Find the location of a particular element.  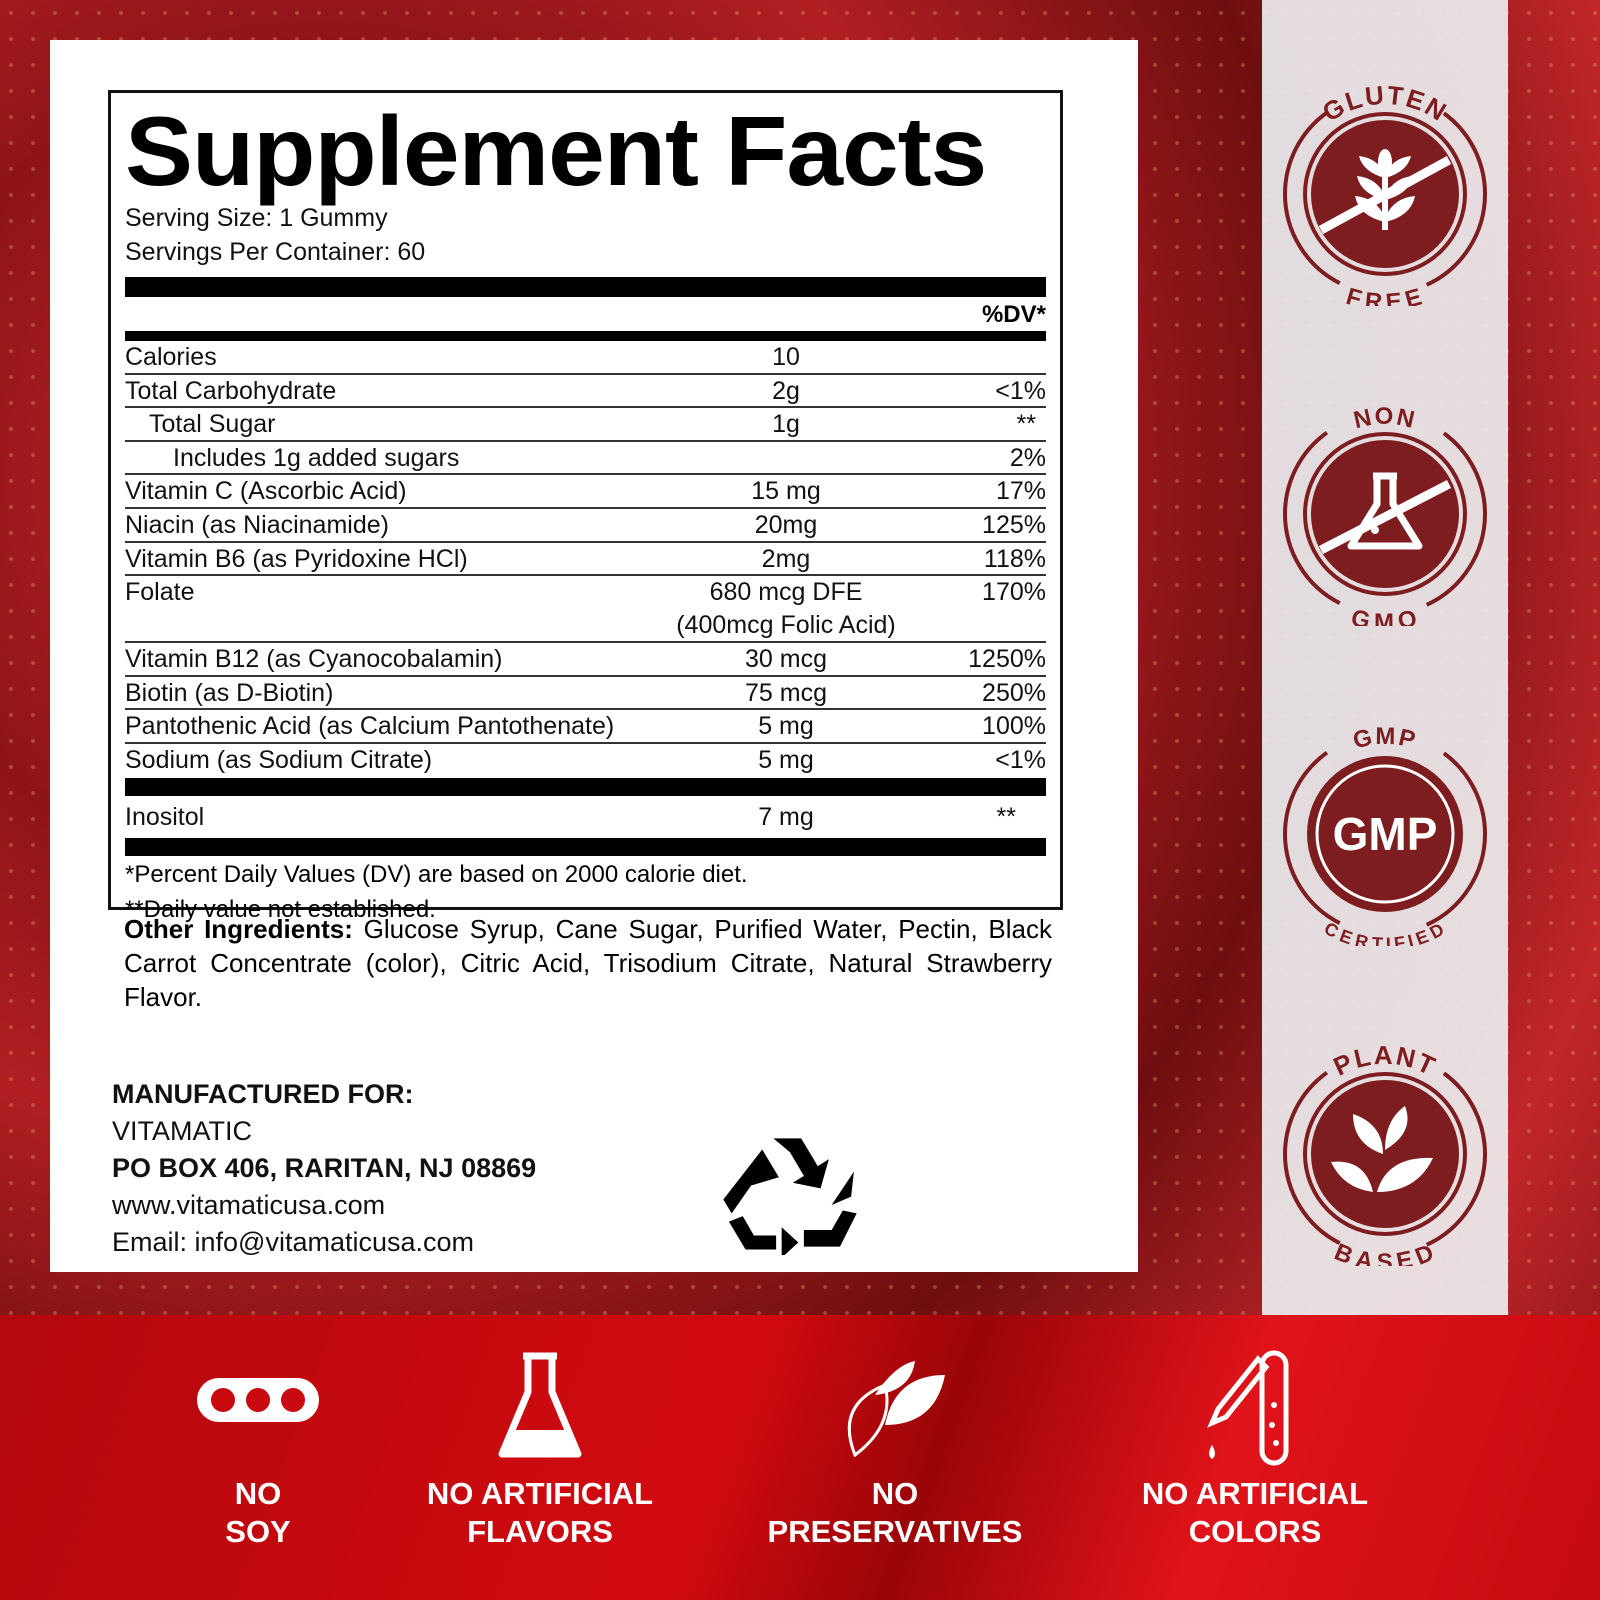

manufacturer-website: www.vitamaticusa.com is located at coordinates (249, 1205).